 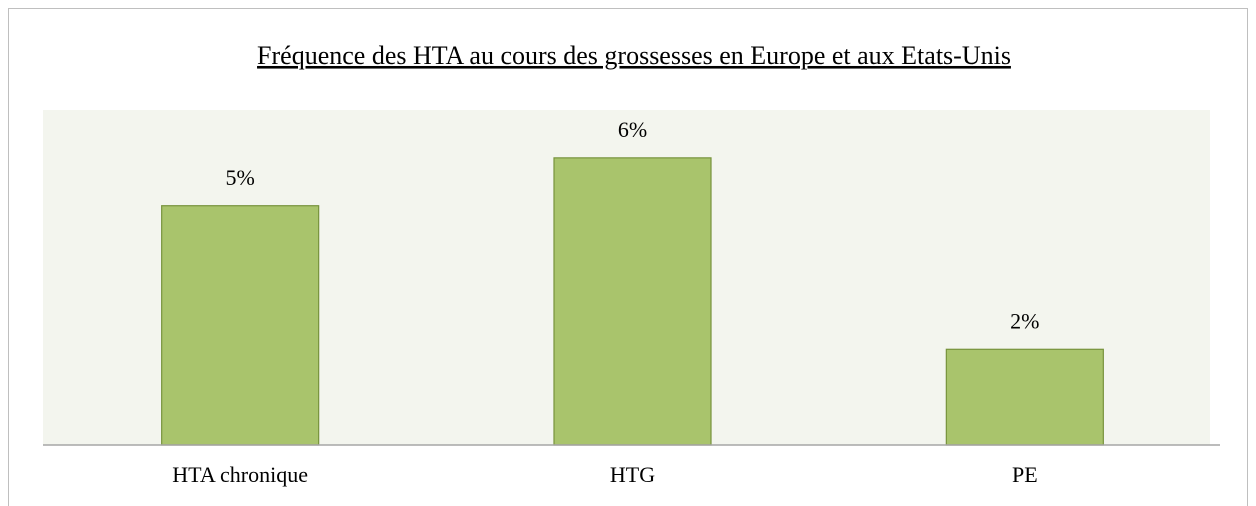 What do you see at coordinates (1025, 474) in the screenshot?
I see `x-tick-label: PE` at bounding box center [1025, 474].